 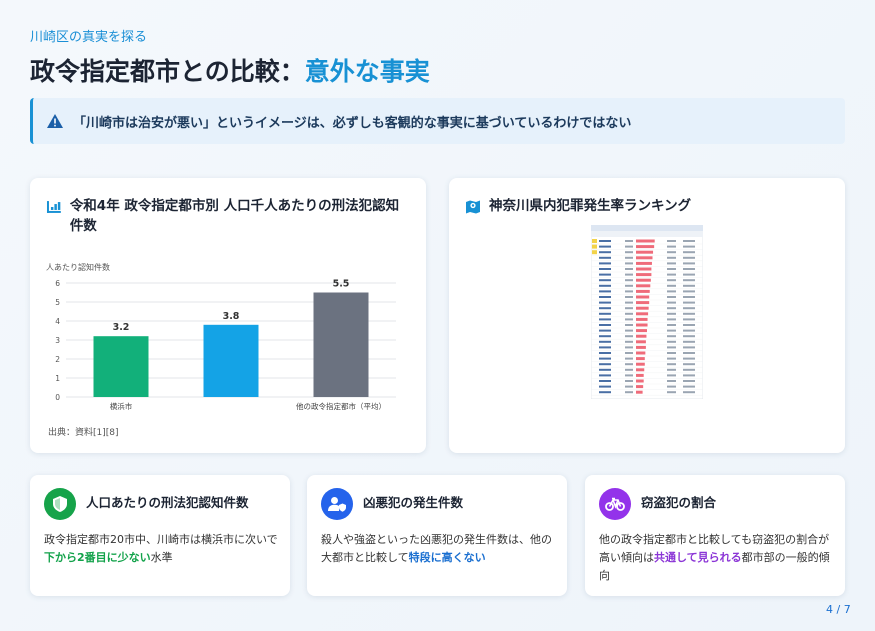 I want to click on y-tick-label: 0, so click(x=57, y=397).